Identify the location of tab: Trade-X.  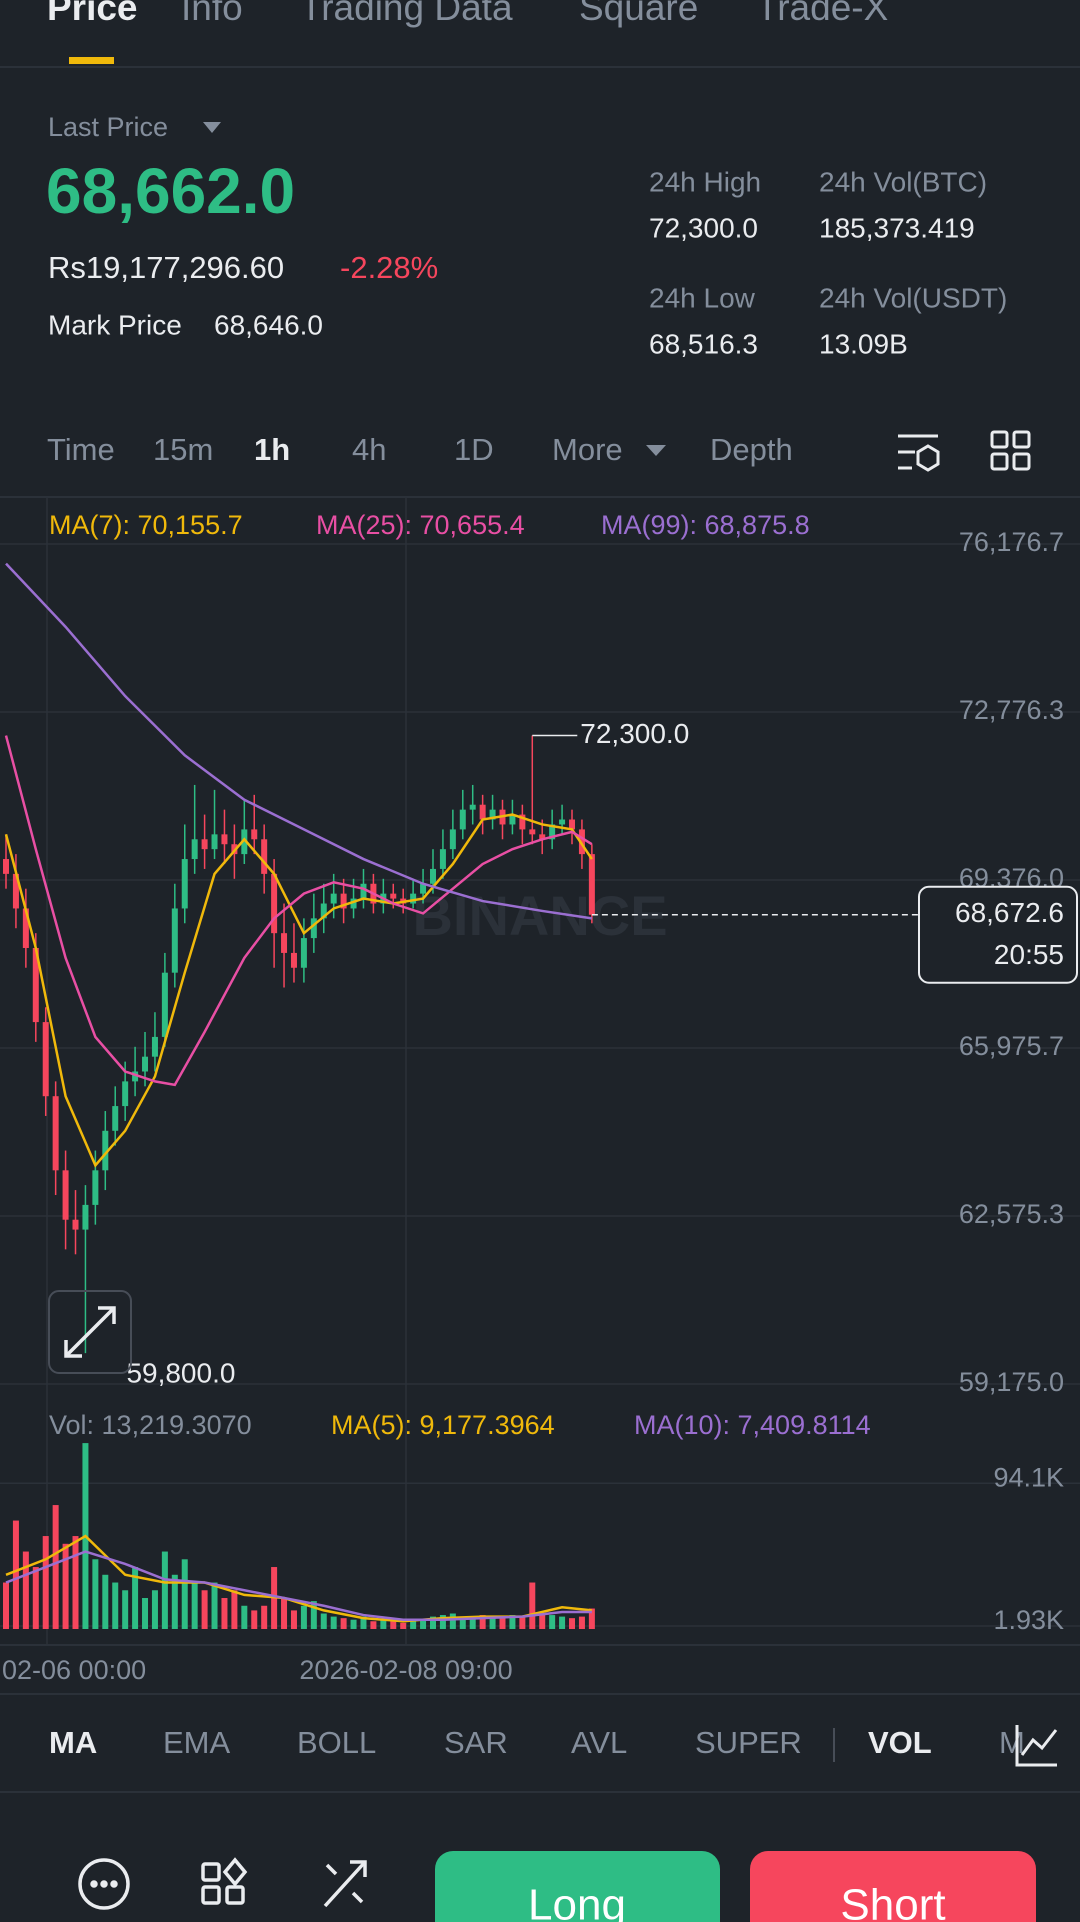
(822, 14).